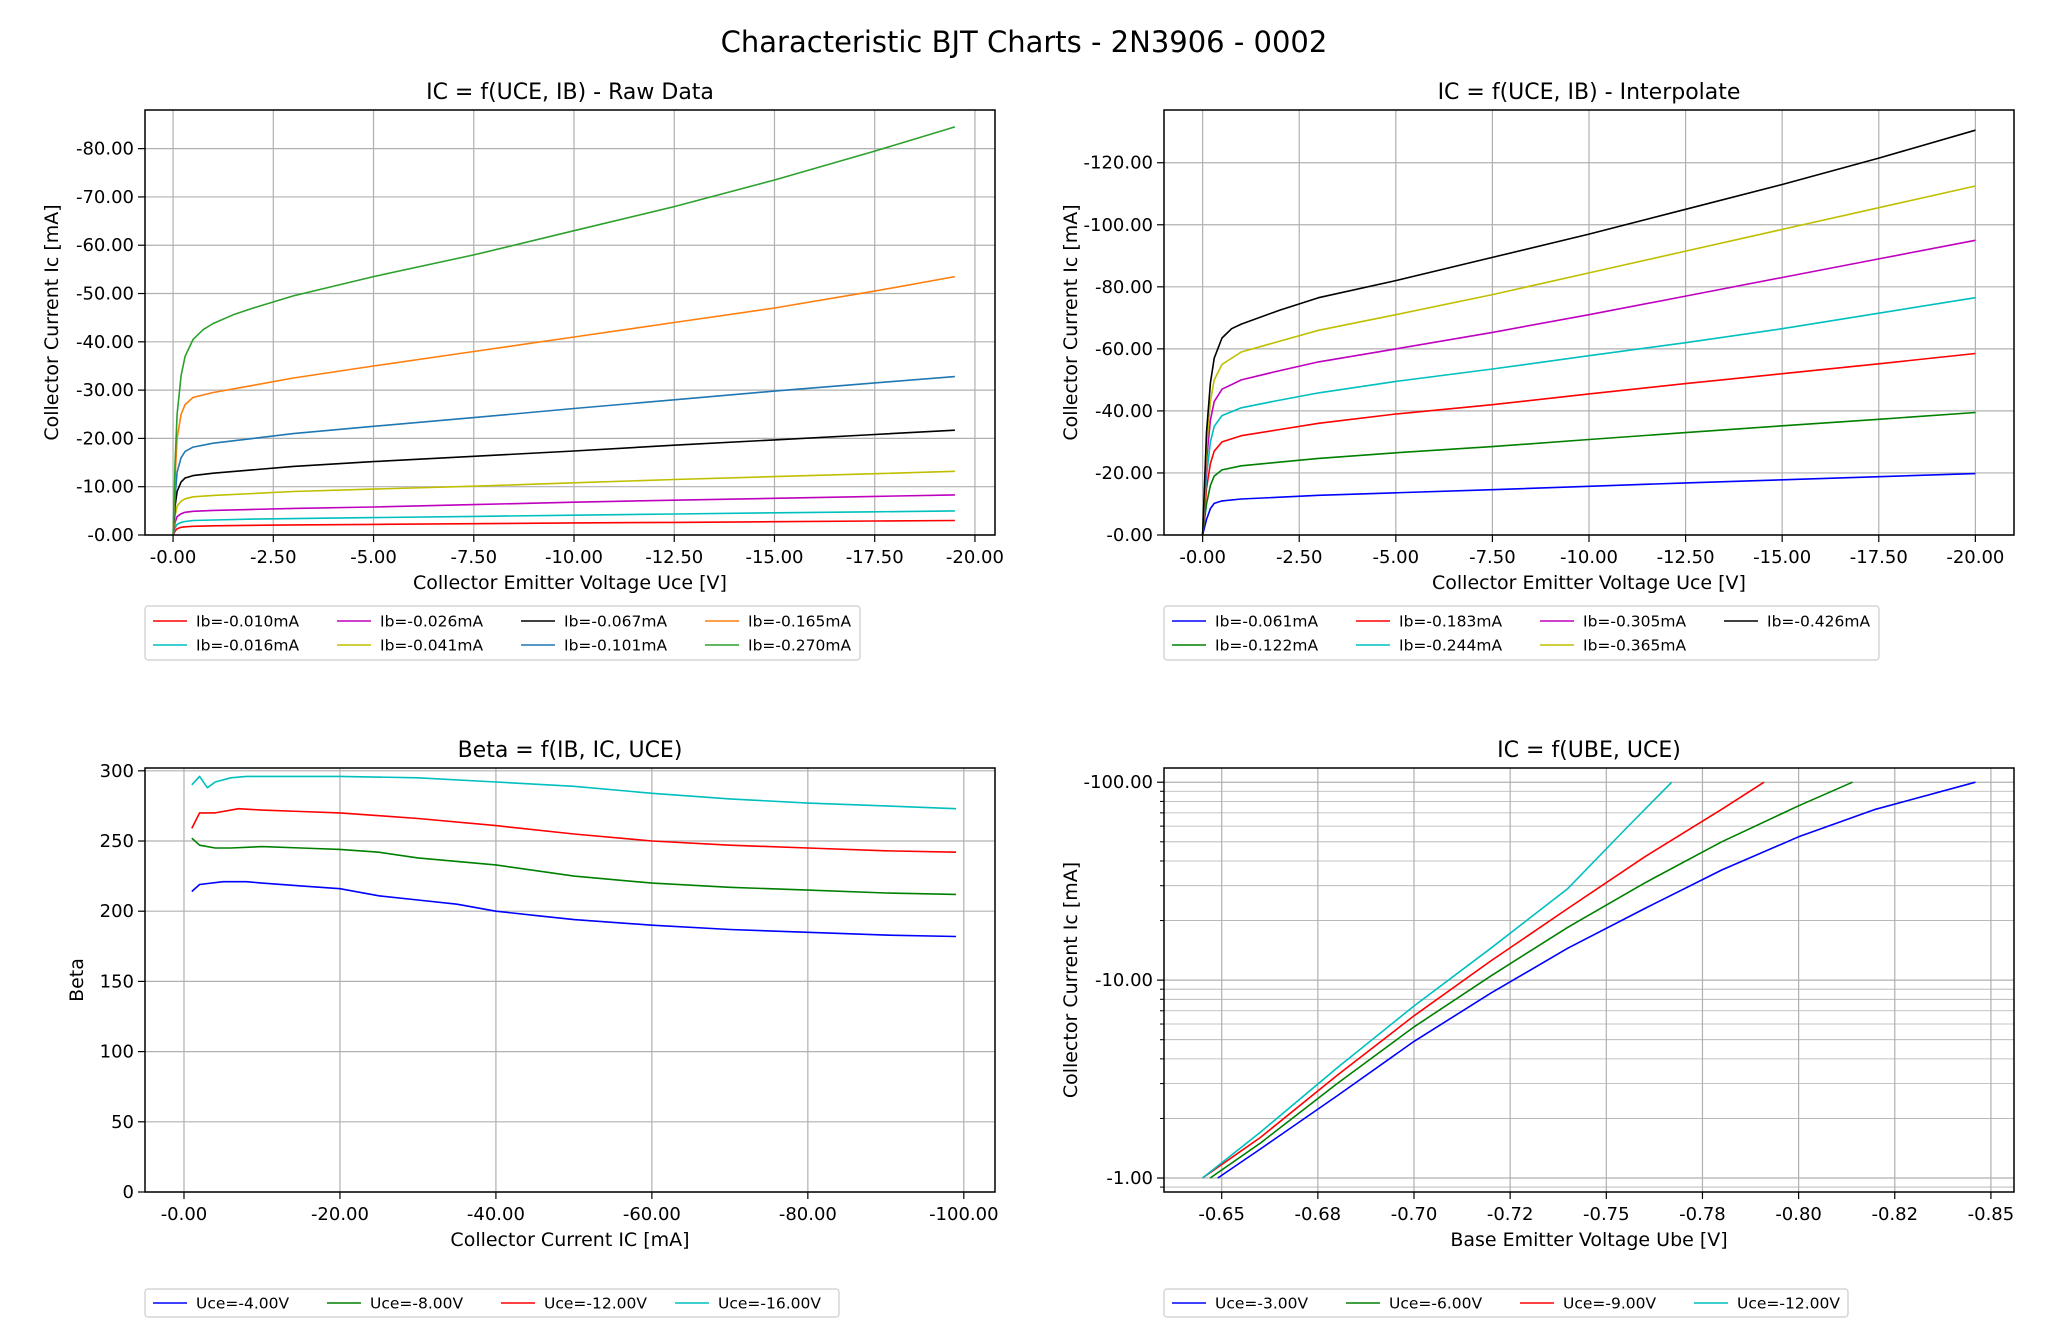  I want to click on y-tick-label-ube: -10.00, so click(1124, 980).